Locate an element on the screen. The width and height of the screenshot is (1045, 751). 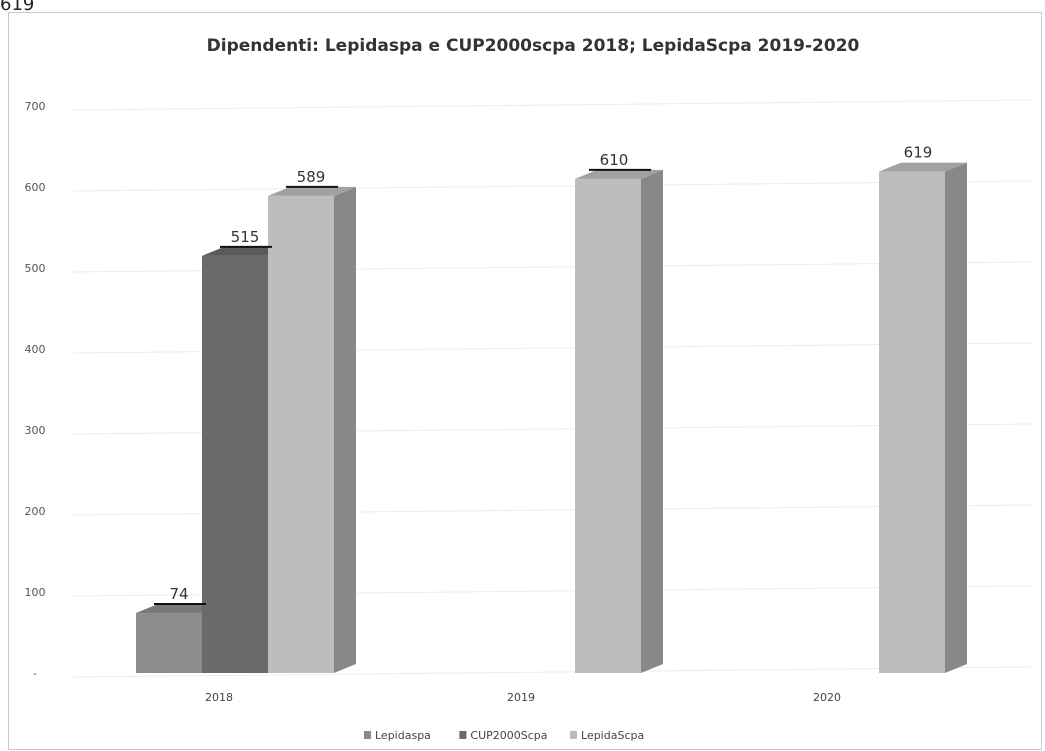
x-axis: 2018 2019 2020 is located at coordinates (523, 697).